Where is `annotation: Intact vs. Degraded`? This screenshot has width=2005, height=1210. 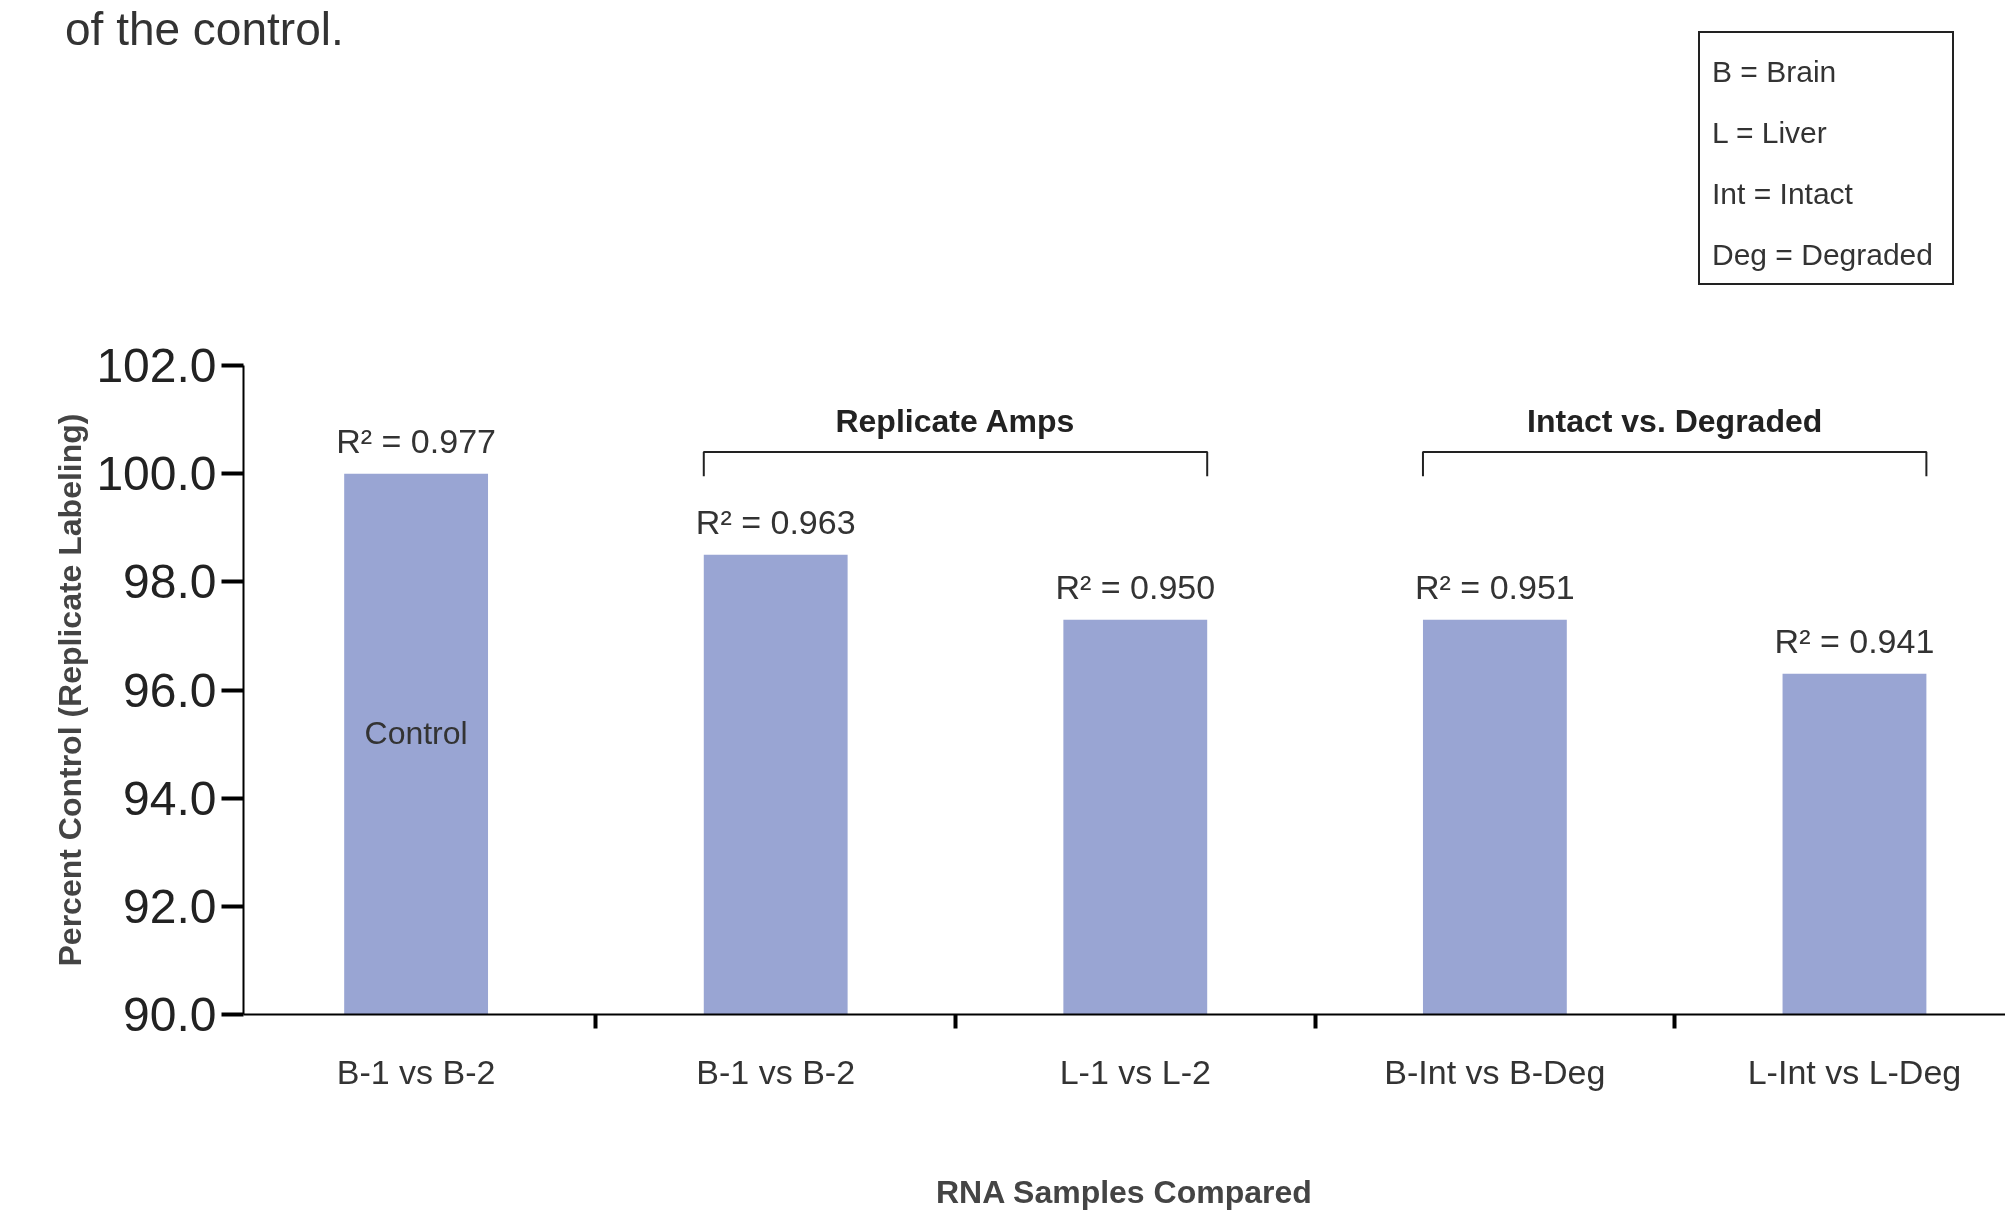 annotation: Intact vs. Degraded is located at coordinates (1675, 420).